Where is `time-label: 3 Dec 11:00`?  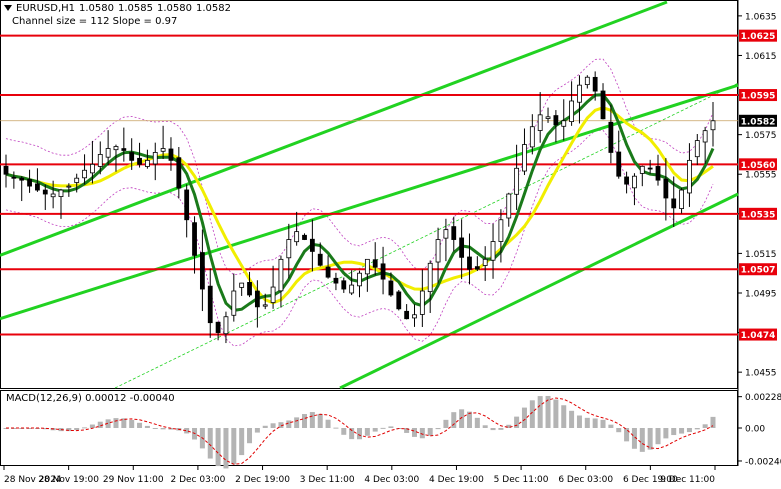 time-label: 3 Dec 11:00 is located at coordinates (327, 480).